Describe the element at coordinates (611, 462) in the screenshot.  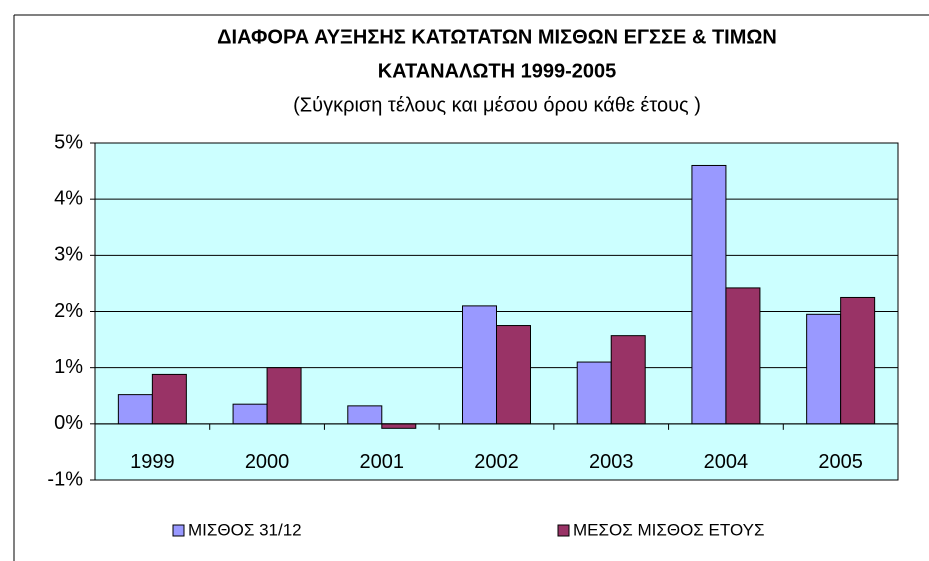
I see `x-tick-label: 2003` at that location.